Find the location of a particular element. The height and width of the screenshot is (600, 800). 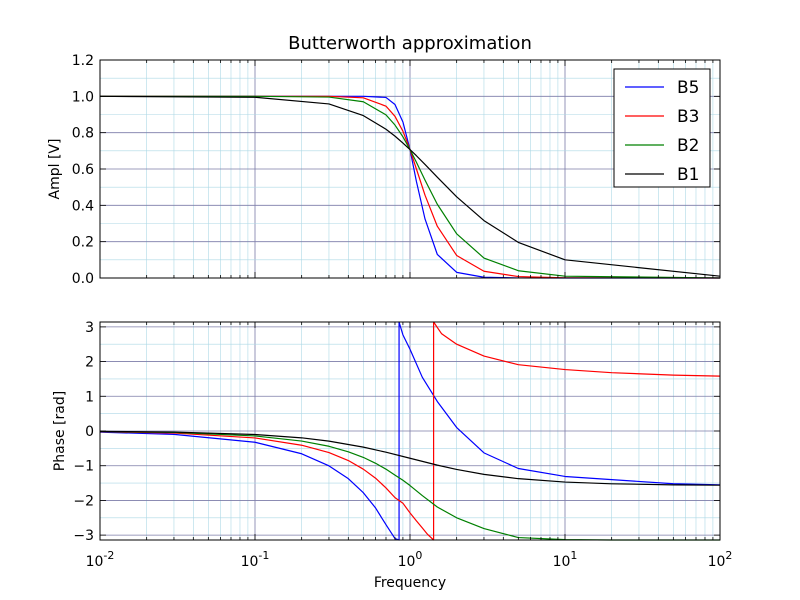

amplitude-ytick-label: 0.2 is located at coordinates (83, 243).